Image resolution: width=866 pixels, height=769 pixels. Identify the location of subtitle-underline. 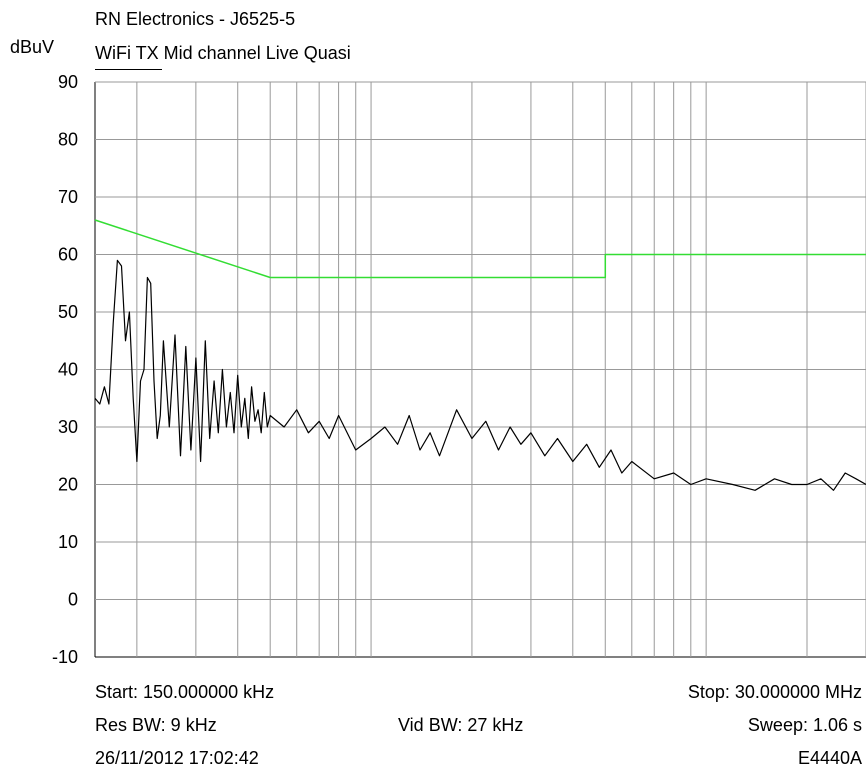
(128, 69).